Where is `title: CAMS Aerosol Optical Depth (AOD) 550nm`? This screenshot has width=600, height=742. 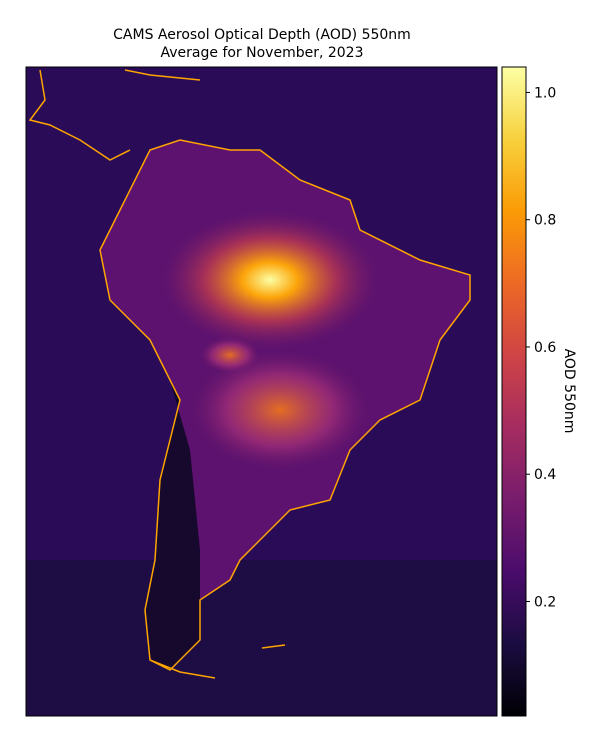 title: CAMS Aerosol Optical Depth (AOD) 550nm is located at coordinates (262, 35).